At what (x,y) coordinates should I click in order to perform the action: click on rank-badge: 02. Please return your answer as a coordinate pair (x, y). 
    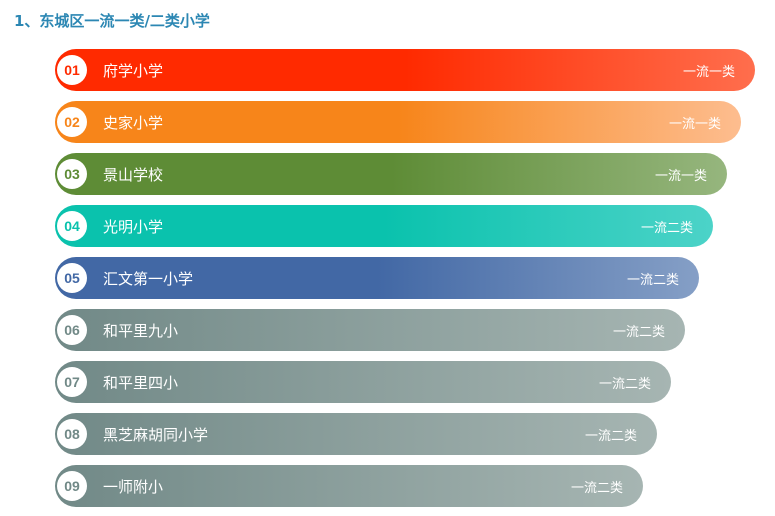
    Looking at the image, I should click on (72, 122).